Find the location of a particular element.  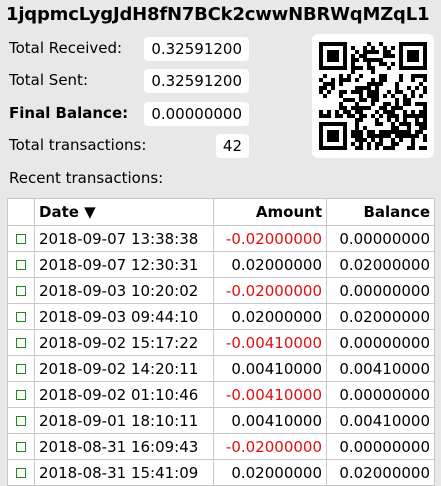

total-sent-label: Total Sent: is located at coordinates (48, 80).